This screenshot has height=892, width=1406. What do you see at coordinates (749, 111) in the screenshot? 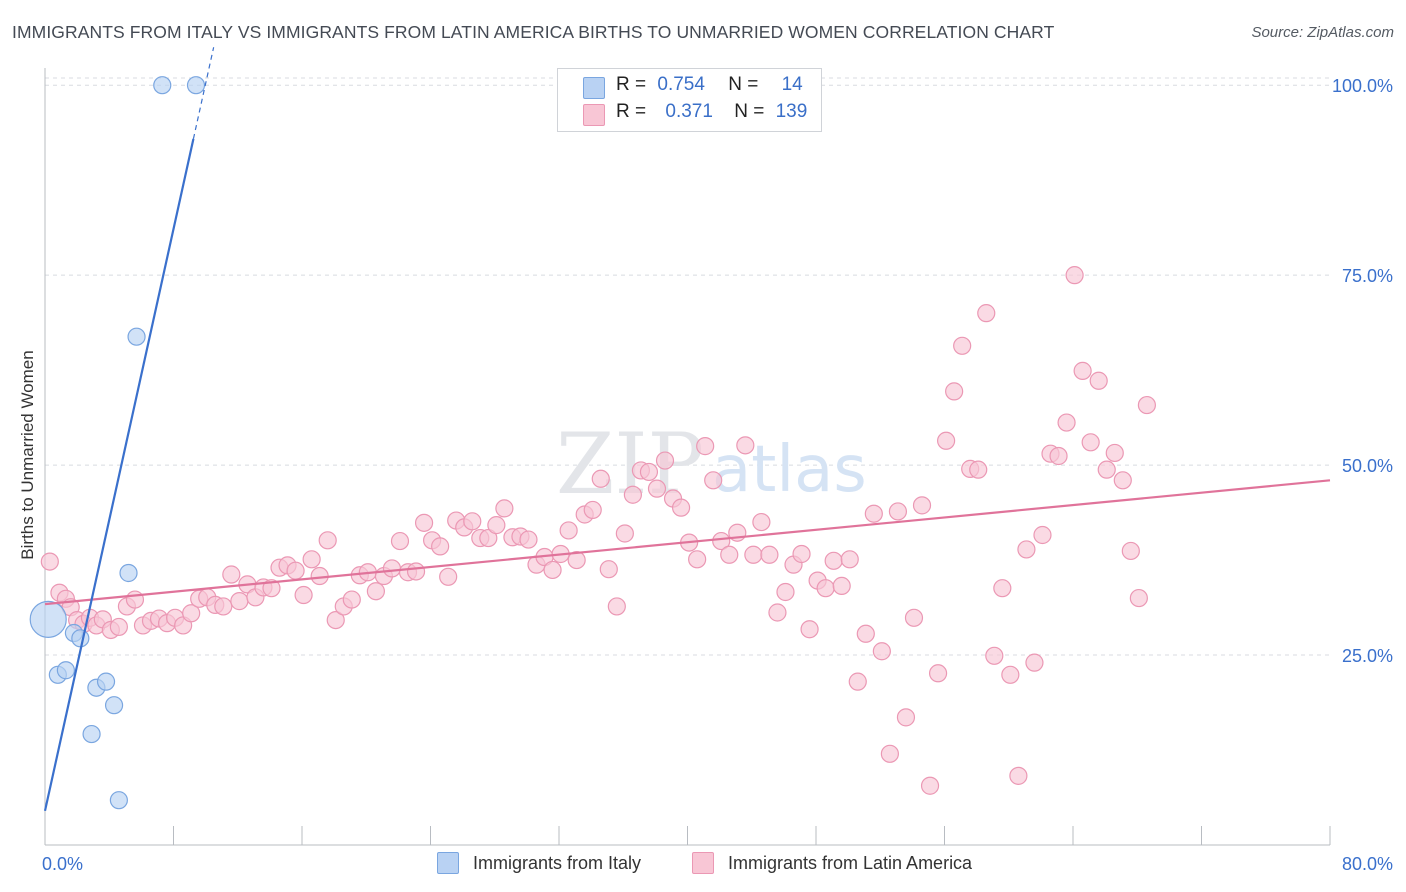
I see `legend-n-label: N =` at bounding box center [749, 111].